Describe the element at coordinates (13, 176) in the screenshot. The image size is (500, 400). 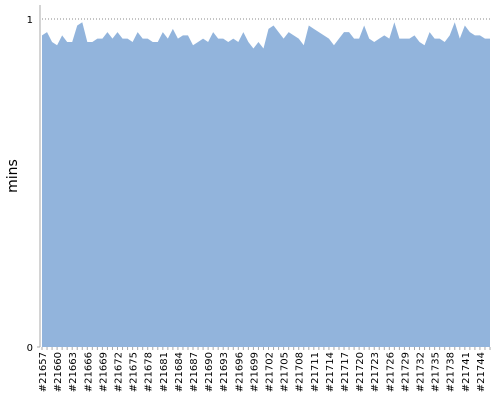
I see `y-axis-label: mins` at that location.